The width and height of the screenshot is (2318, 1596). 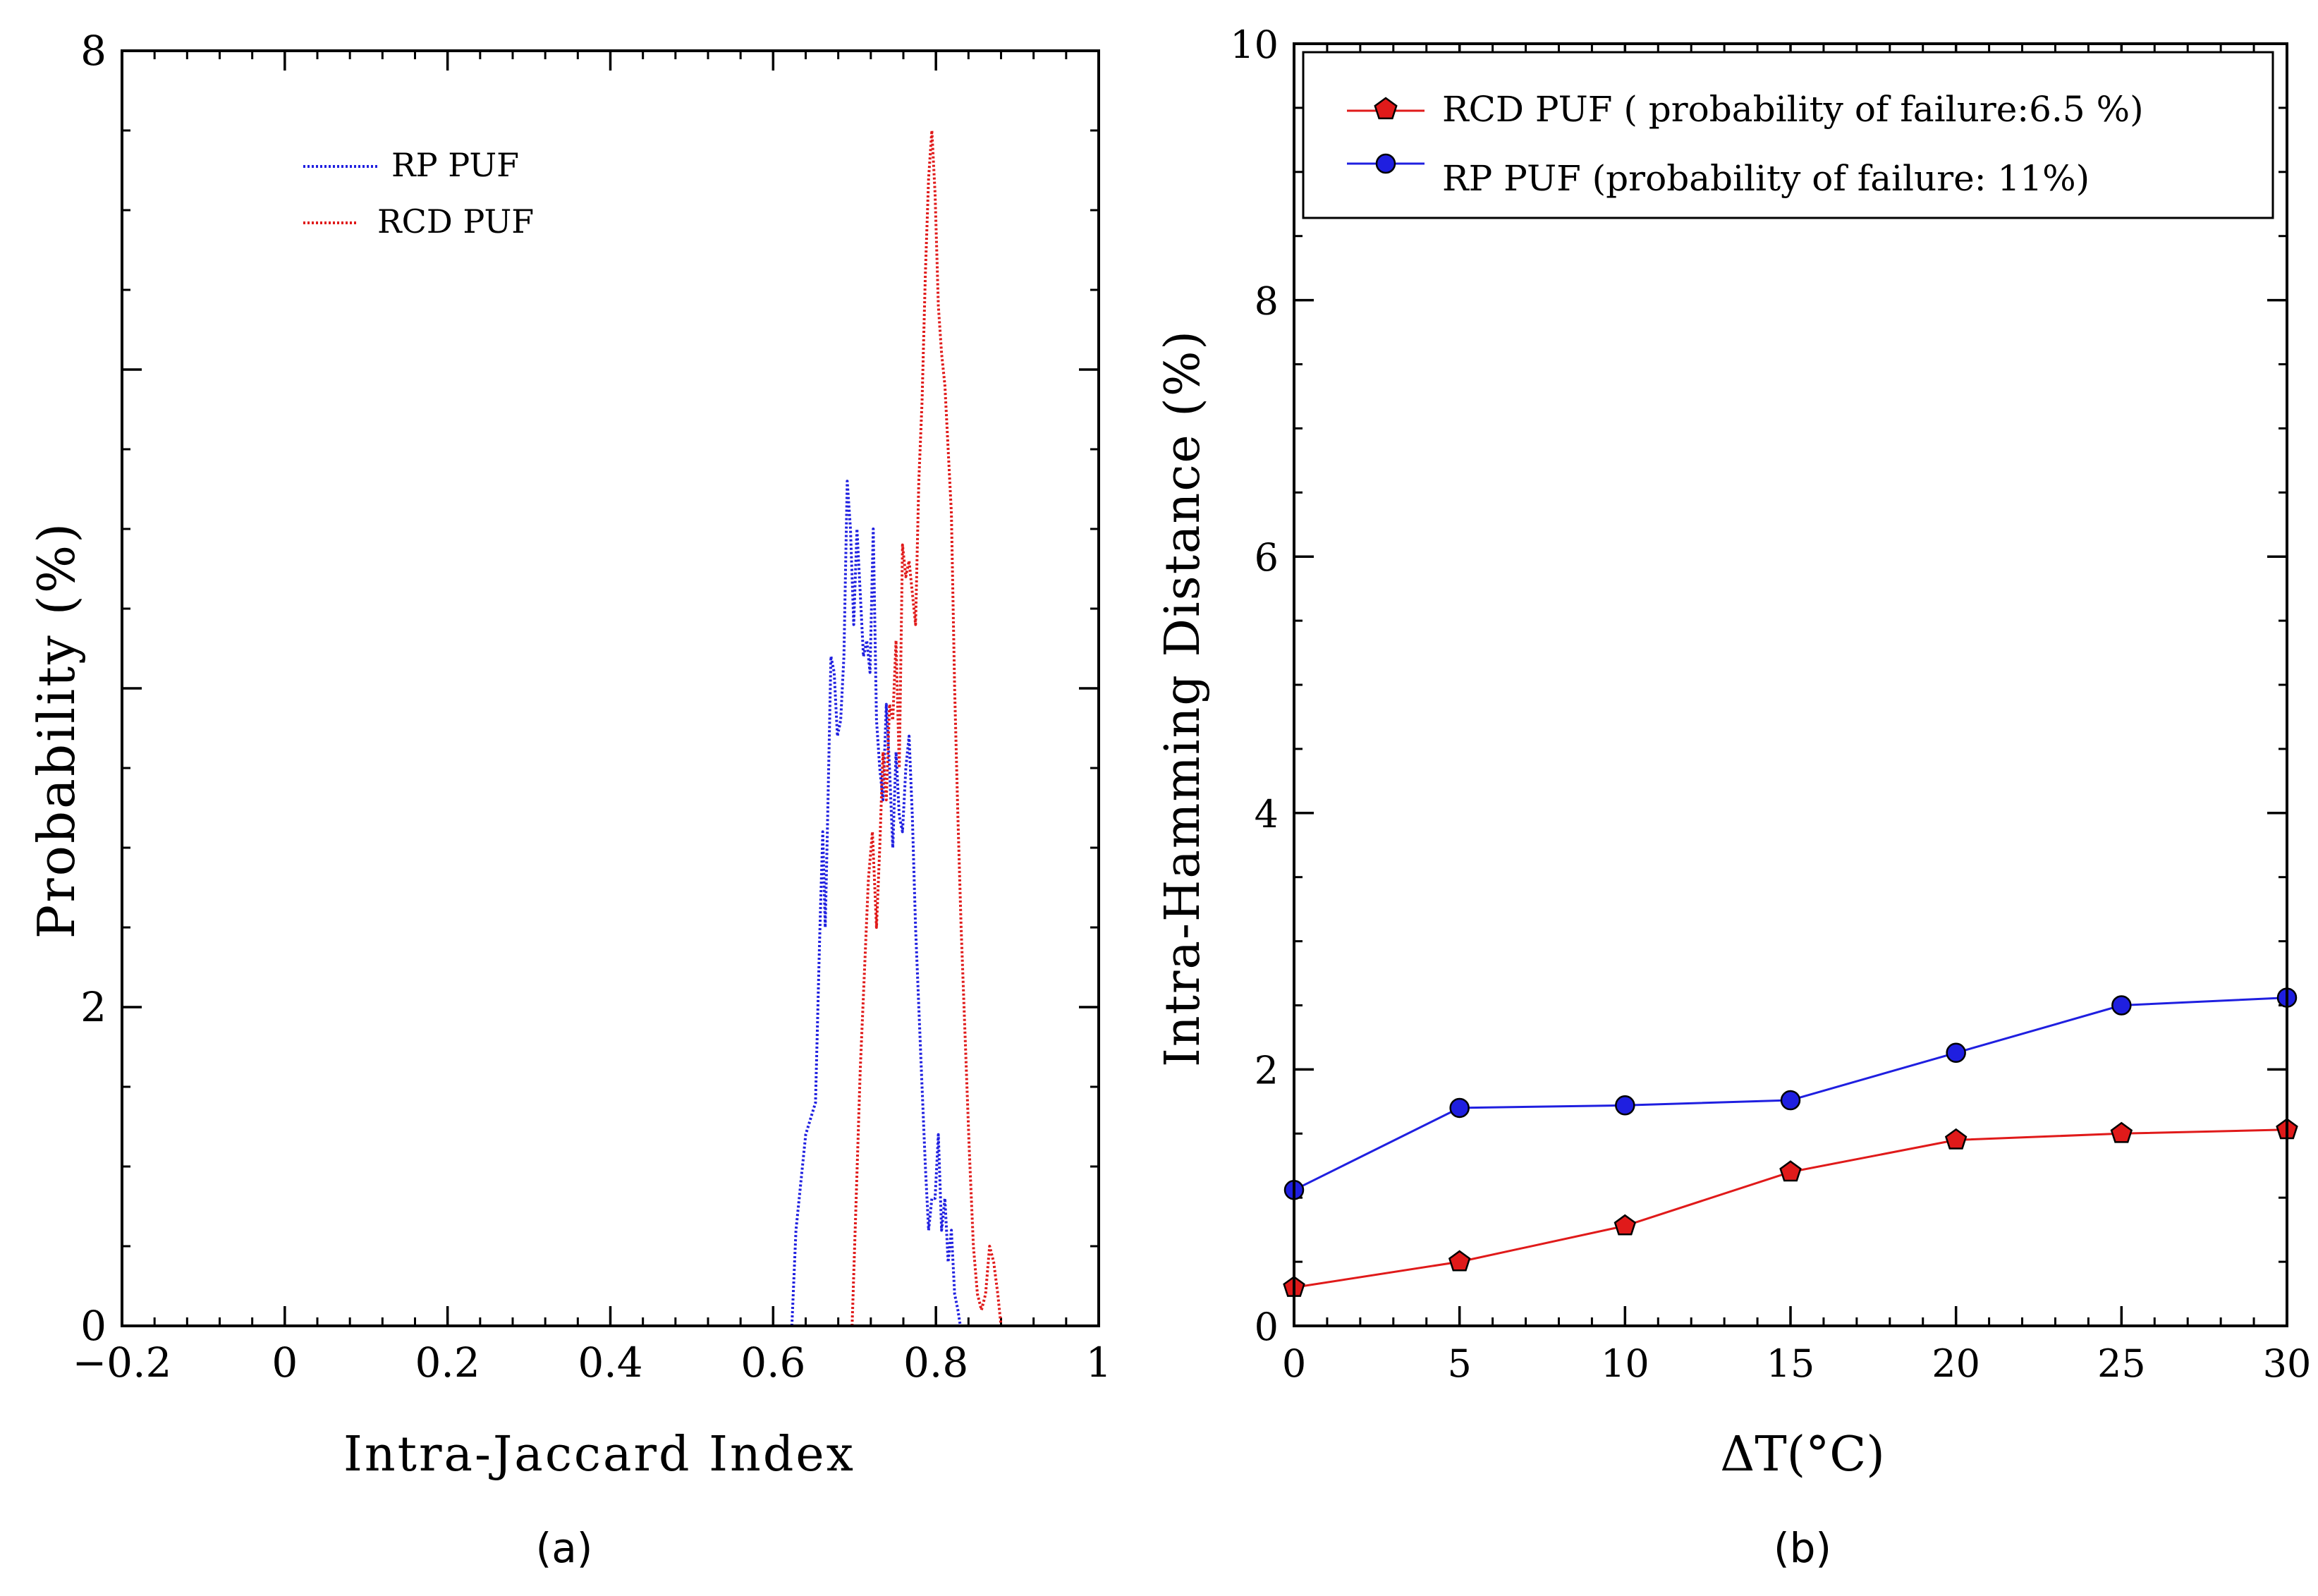 What do you see at coordinates (122, 1363) in the screenshot?
I see `x-tick-label: −0.2` at bounding box center [122, 1363].